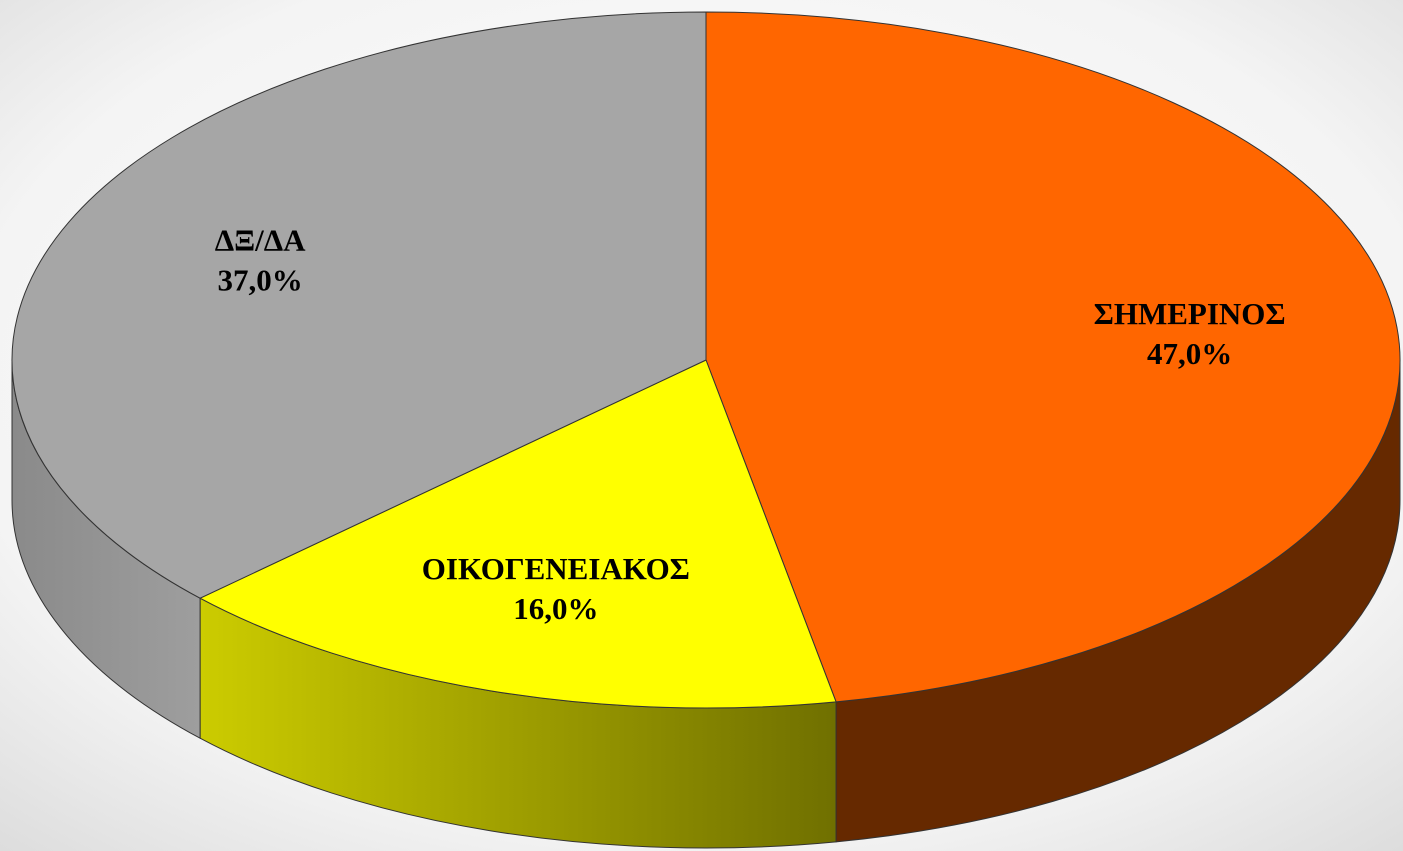 Image resolution: width=1403 pixels, height=851 pixels. I want to click on slice-value-label: 47,0%, so click(1189, 353).